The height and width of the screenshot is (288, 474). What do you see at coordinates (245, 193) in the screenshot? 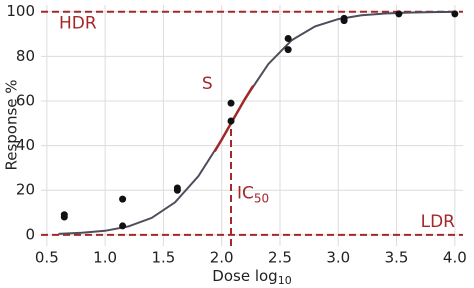
I see `reference-label-text: IC` at bounding box center [245, 193].